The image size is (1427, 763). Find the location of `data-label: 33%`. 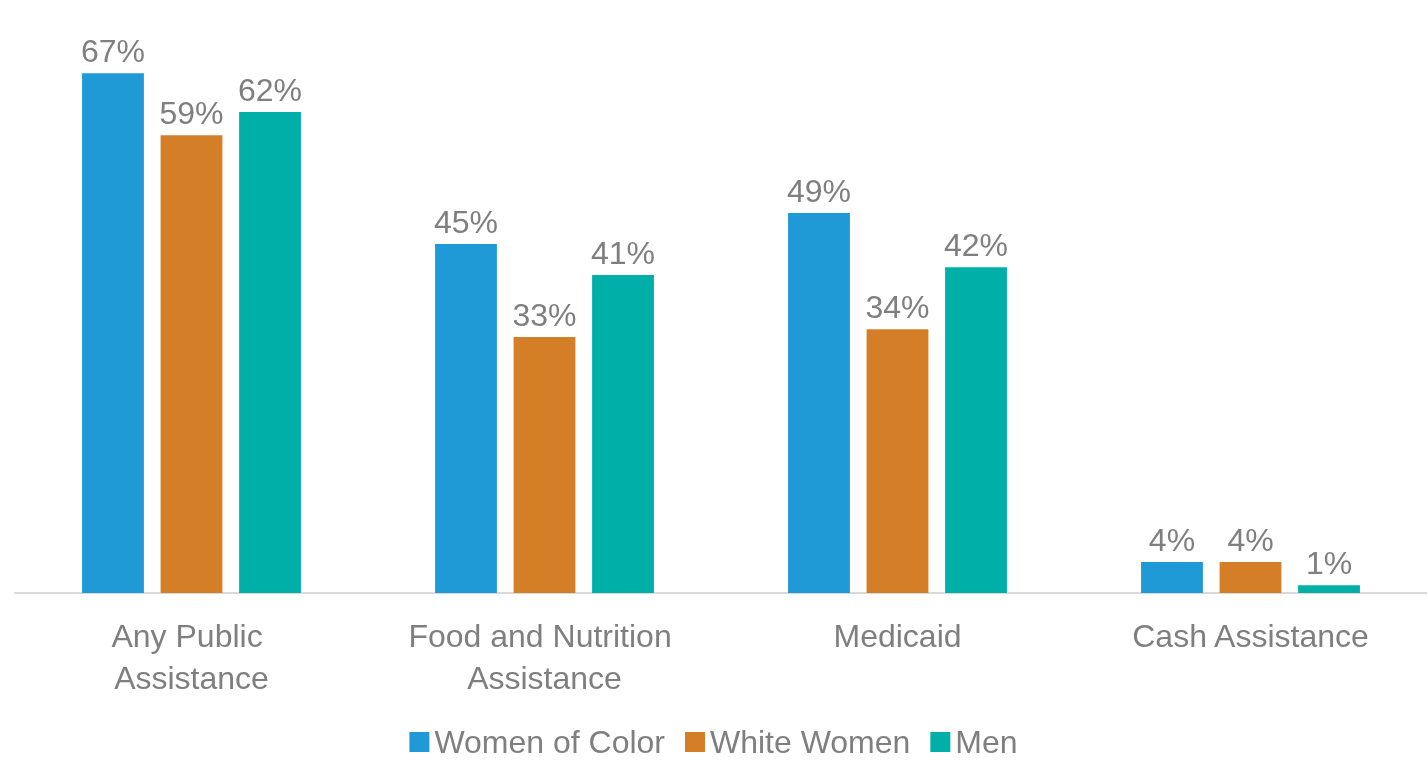

data-label: 33% is located at coordinates (544, 315).